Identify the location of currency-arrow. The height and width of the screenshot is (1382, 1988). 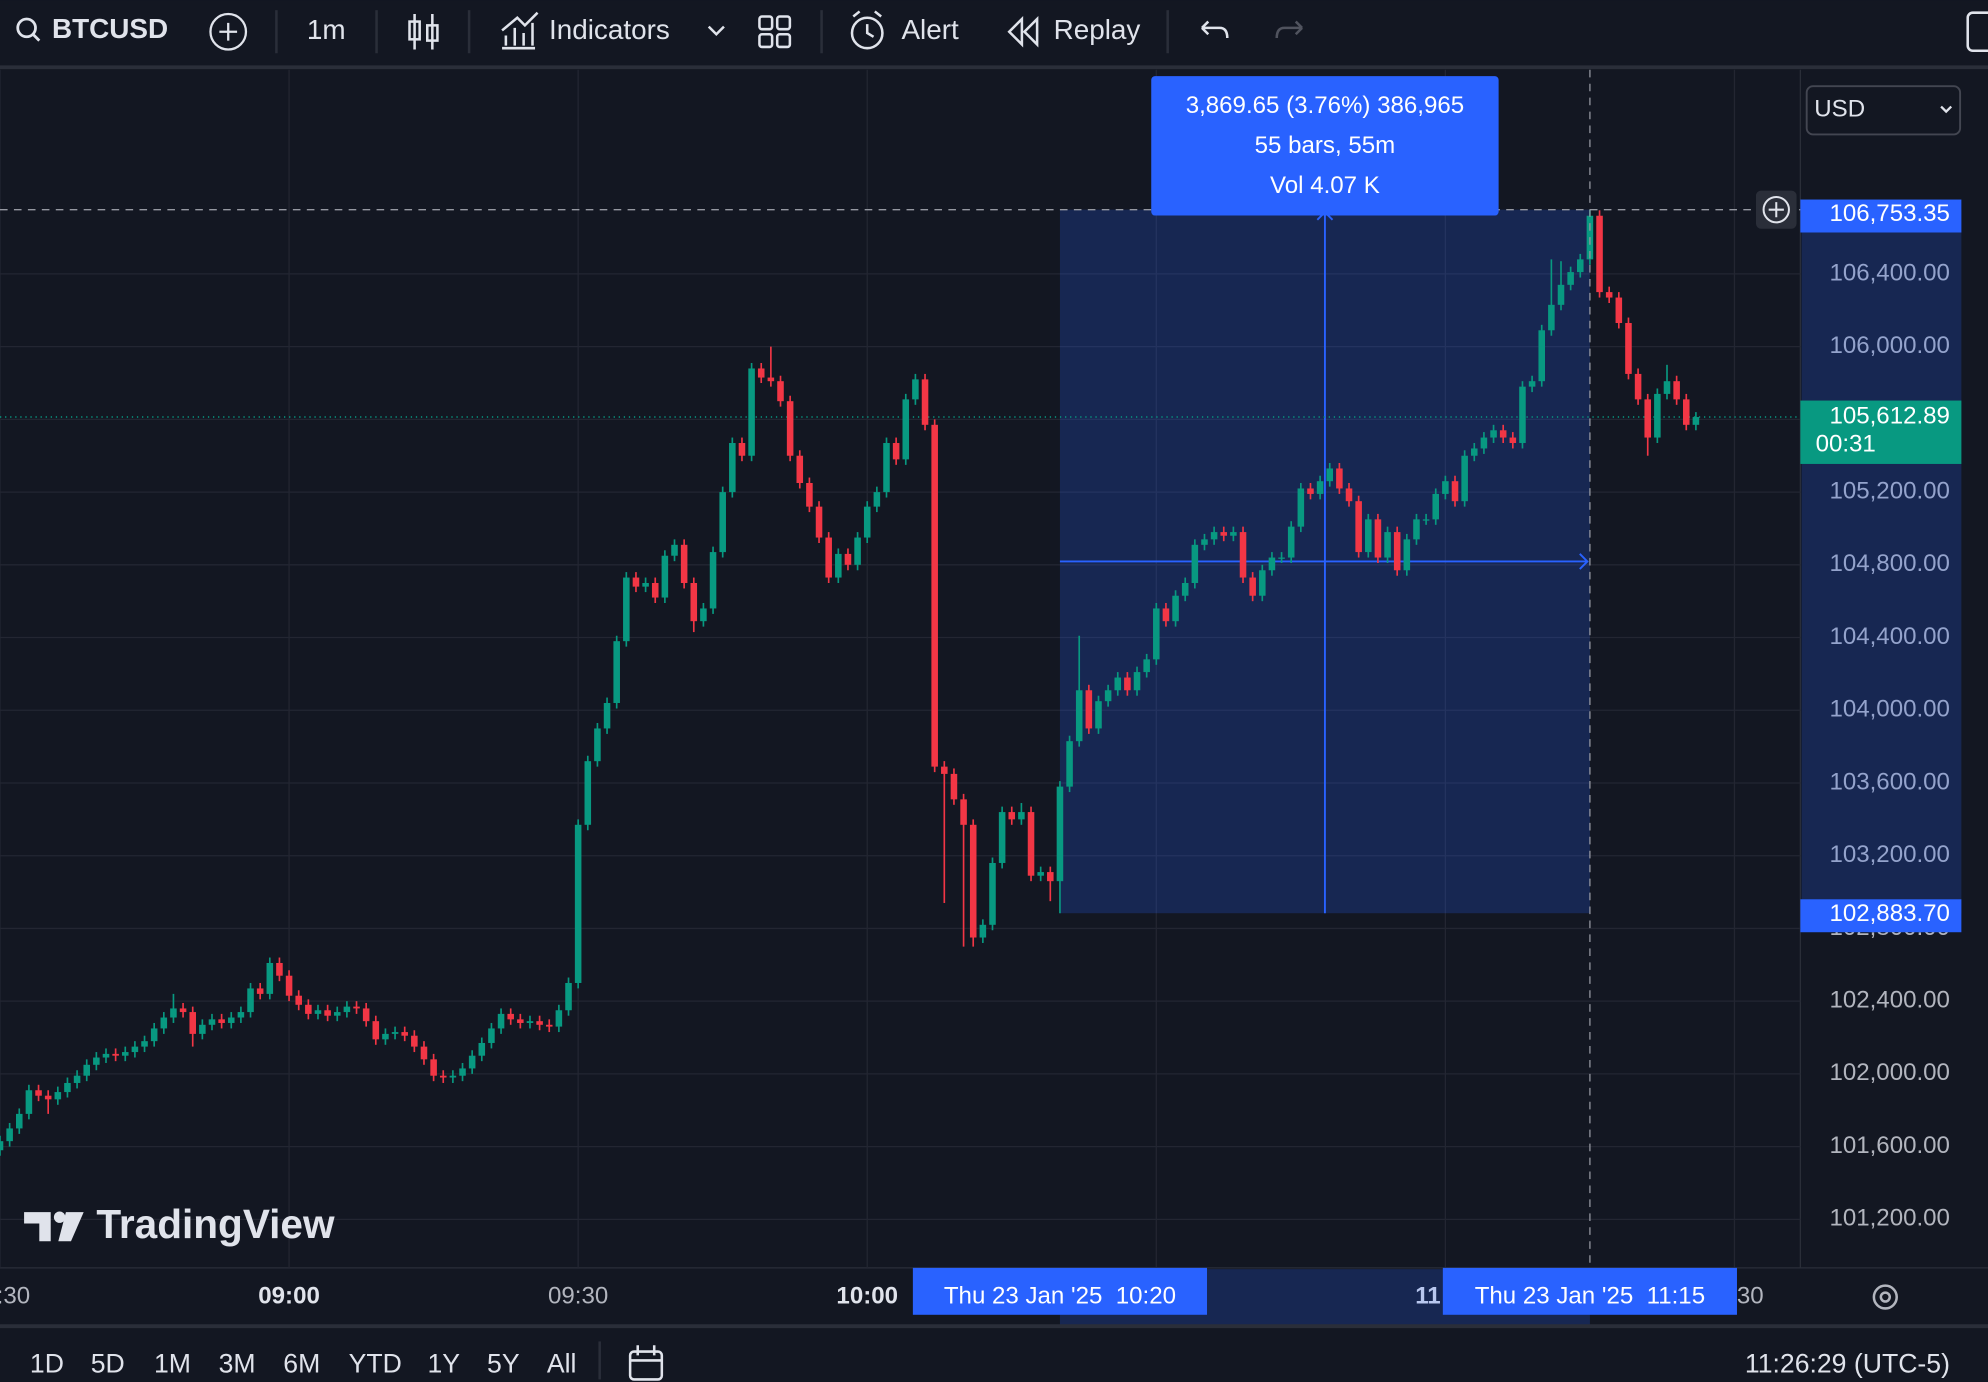
(1946, 109).